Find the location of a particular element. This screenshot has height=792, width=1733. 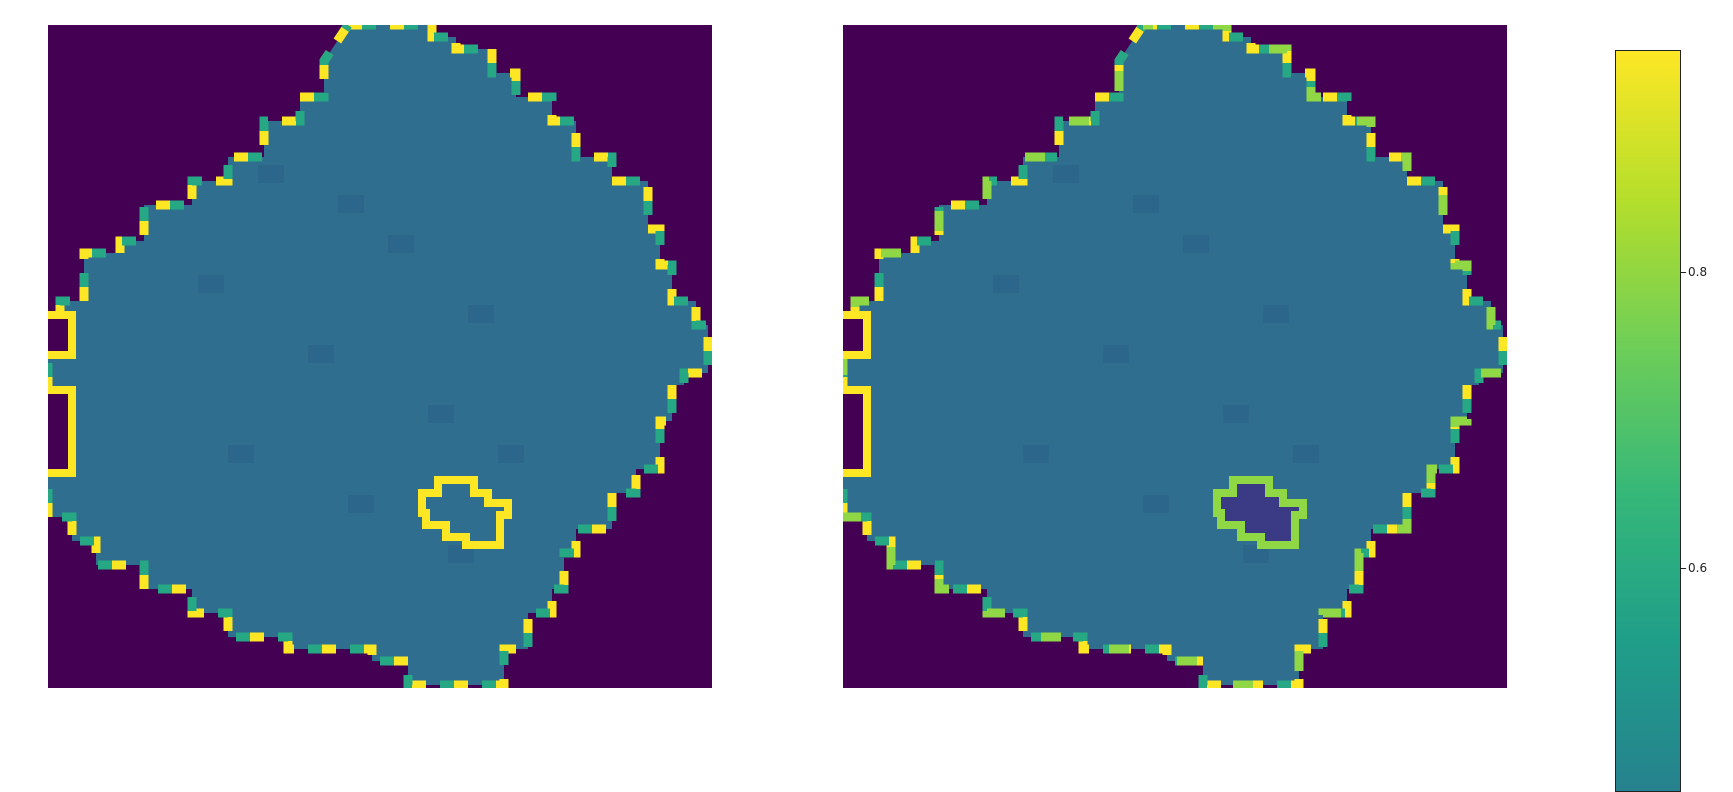

colorbar-tick-0.6 is located at coordinates (1683, 568).